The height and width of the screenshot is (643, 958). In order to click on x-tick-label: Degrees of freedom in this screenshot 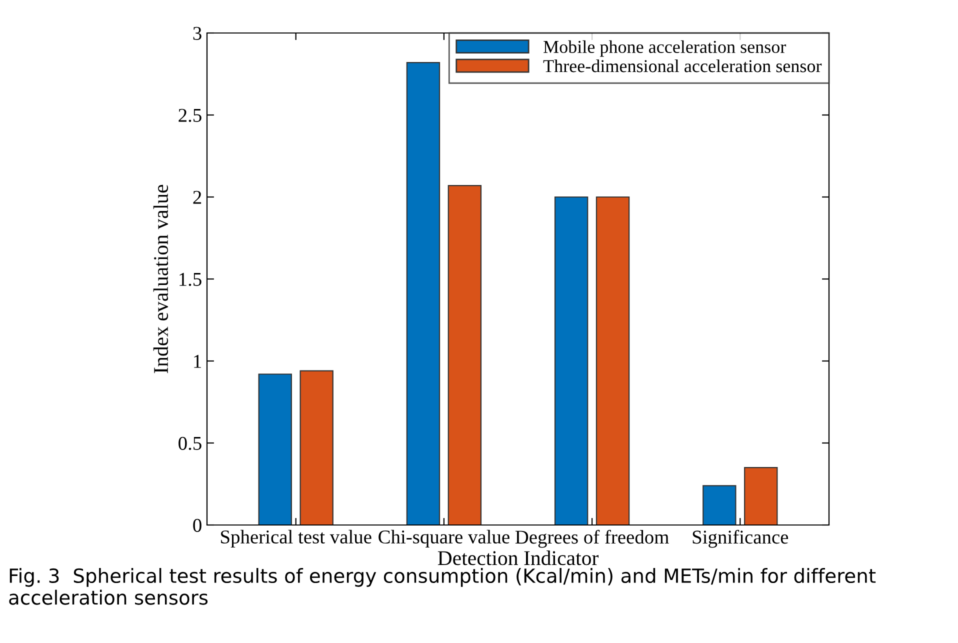, I will do `click(592, 539)`.